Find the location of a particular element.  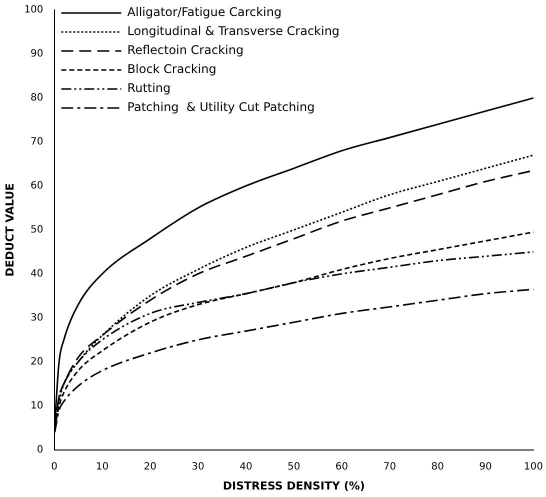

y-tick-label: 20 is located at coordinates (37, 362).